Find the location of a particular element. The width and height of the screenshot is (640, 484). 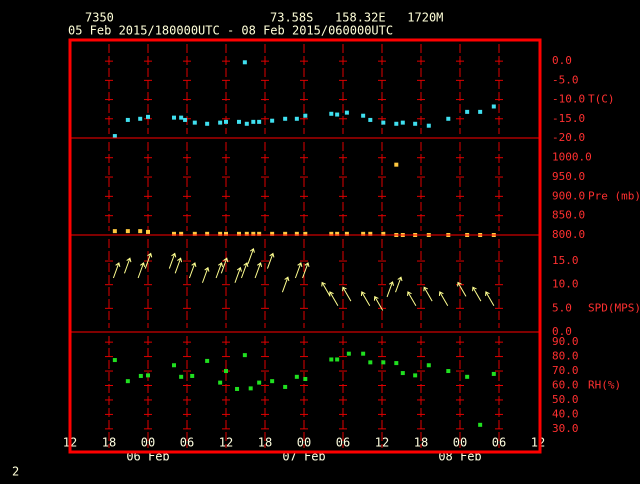

axis-label: RH(%) is located at coordinates (604, 384).